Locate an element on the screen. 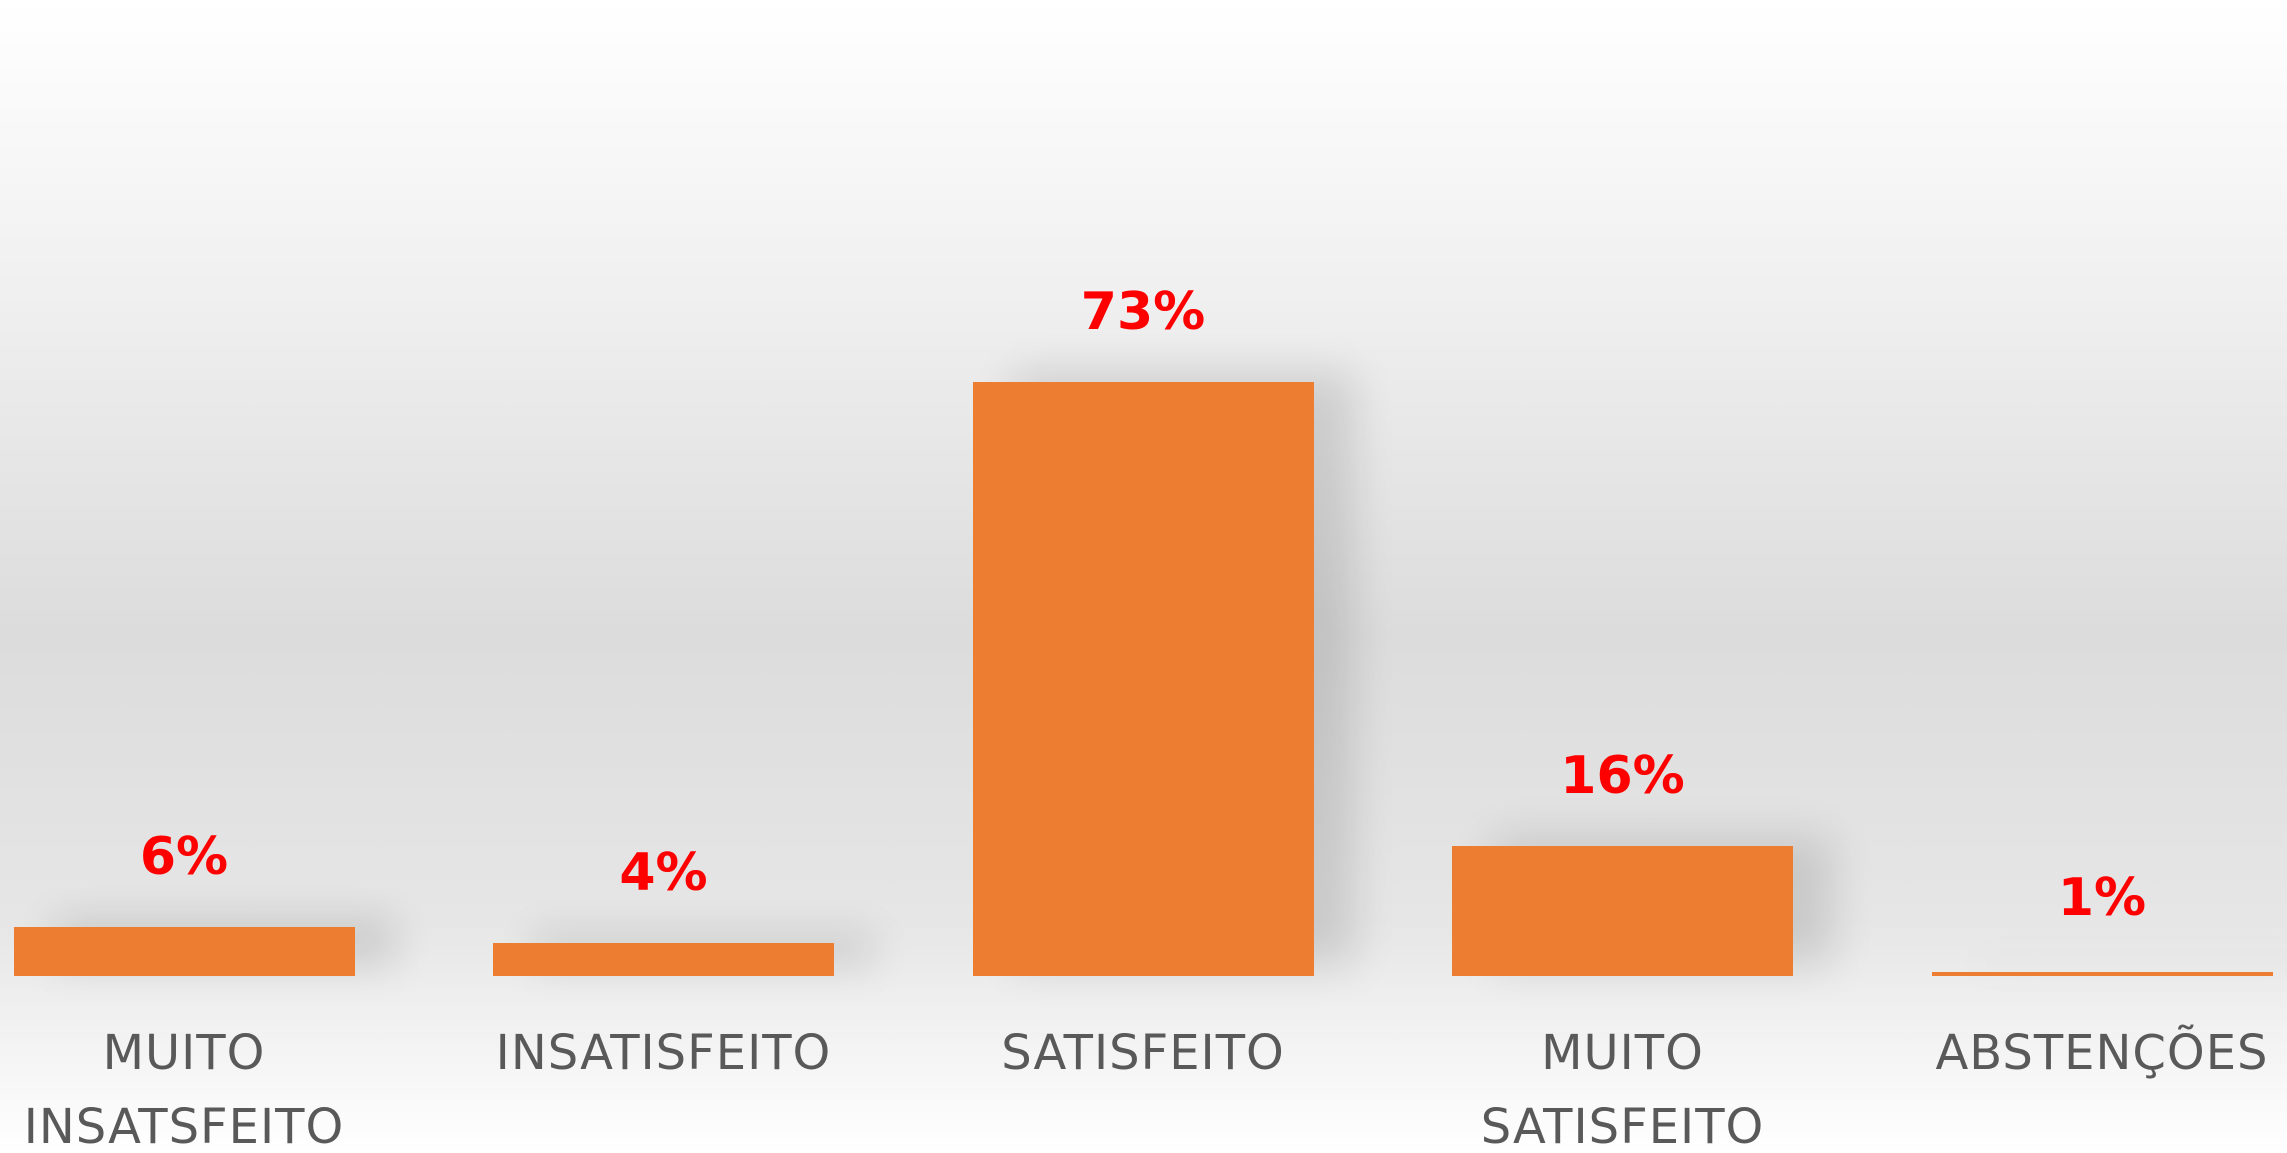  value-label: 16% is located at coordinates (1622, 775).